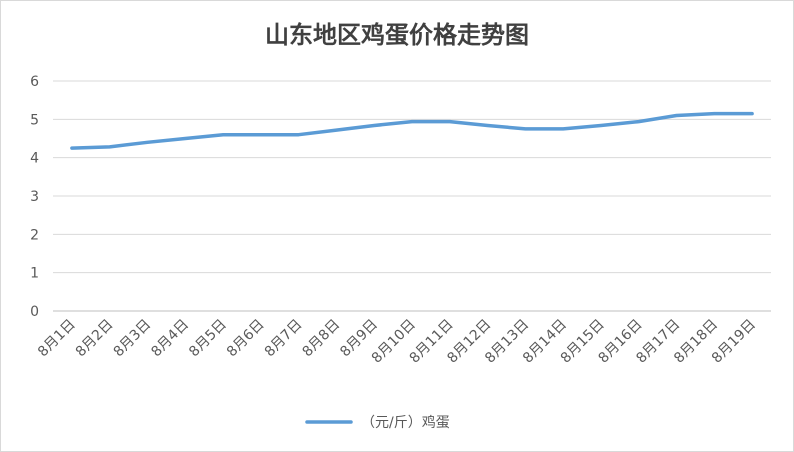 This screenshot has width=794, height=452. Describe the element at coordinates (133, 339) in the screenshot. I see `x-tick-label: 8月3日` at that location.